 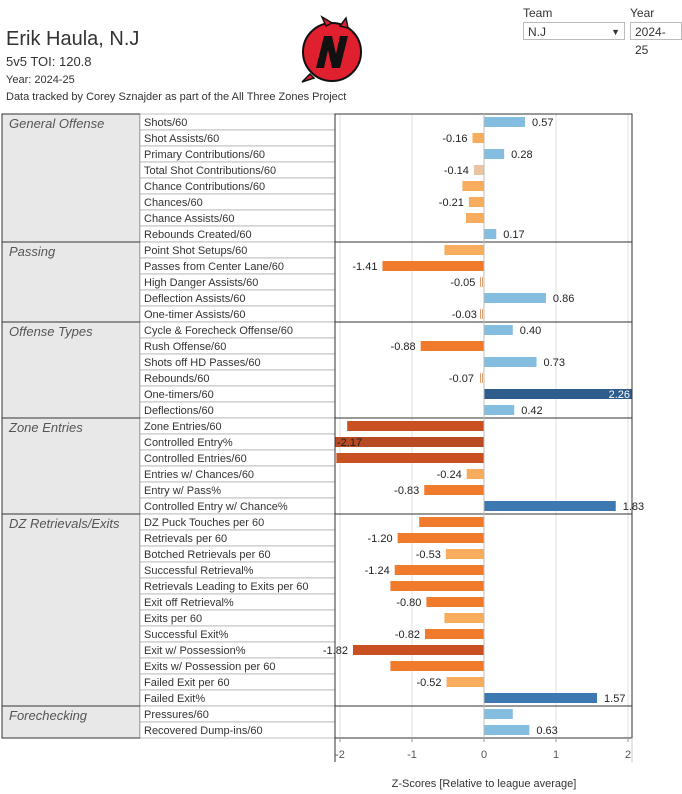 I want to click on group-label: Passing, so click(x=32, y=251).